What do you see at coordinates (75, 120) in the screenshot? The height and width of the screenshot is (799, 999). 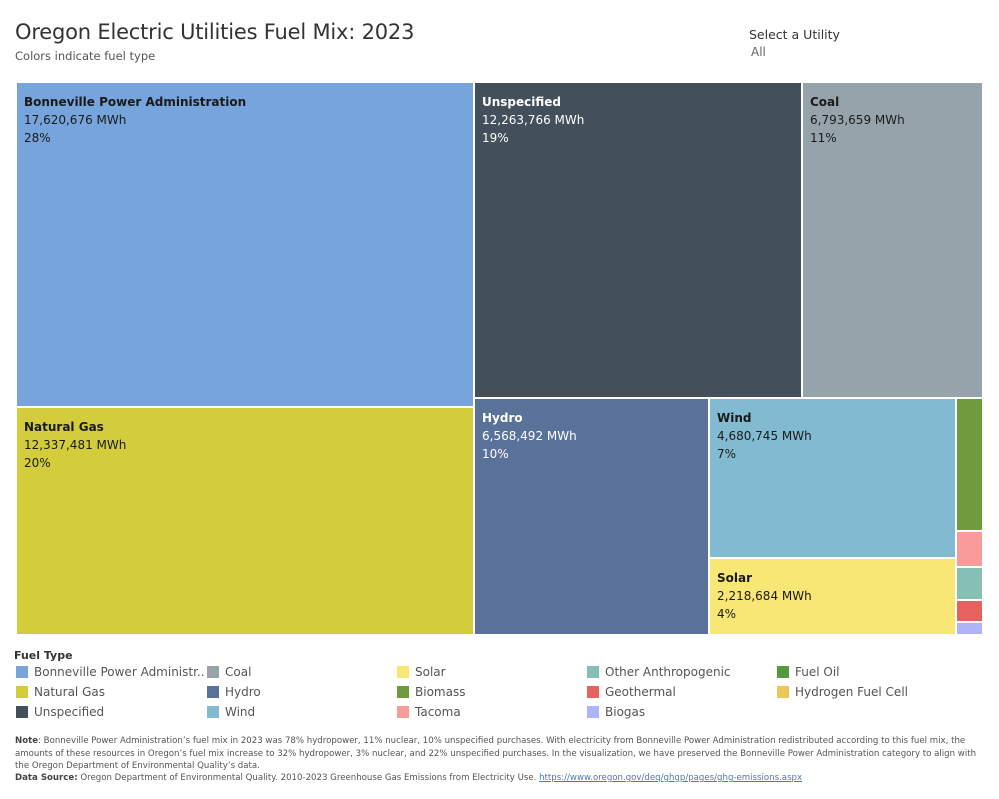 I see `tile-value: 17,620,676 MWh` at bounding box center [75, 120].